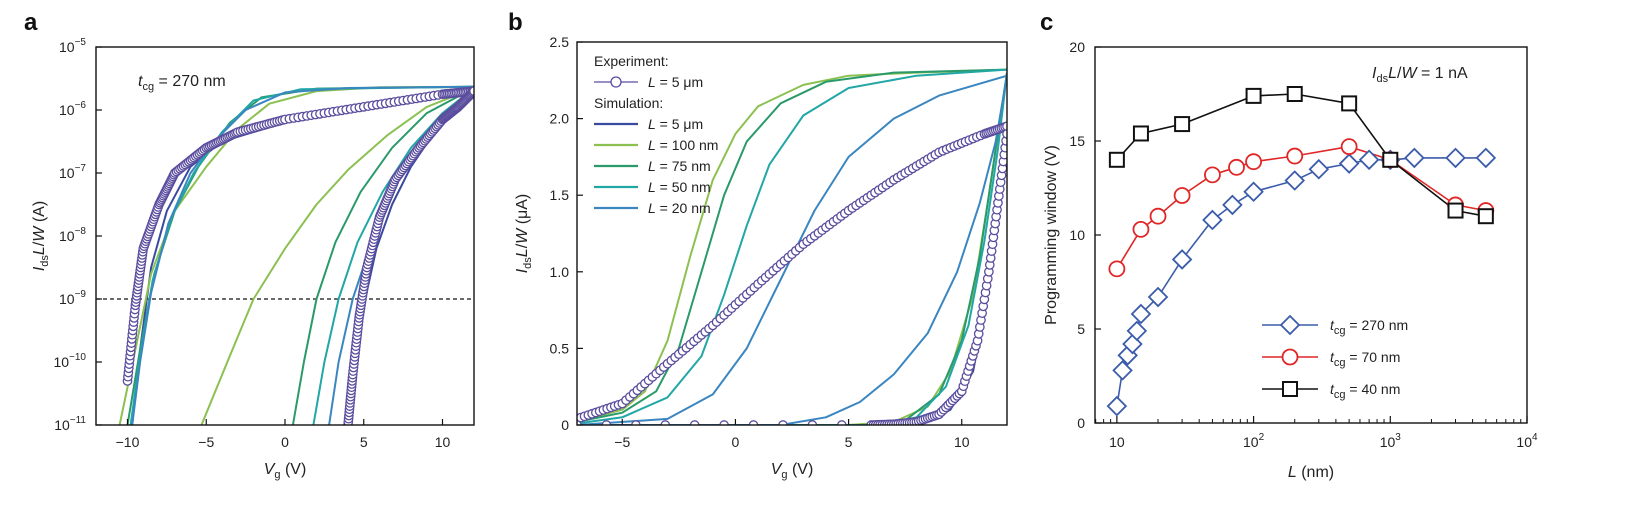 This screenshot has height=512, width=1636. What do you see at coordinates (679, 166) in the screenshot?
I see `legend-label-sim_75nm: L = 75 nm` at bounding box center [679, 166].